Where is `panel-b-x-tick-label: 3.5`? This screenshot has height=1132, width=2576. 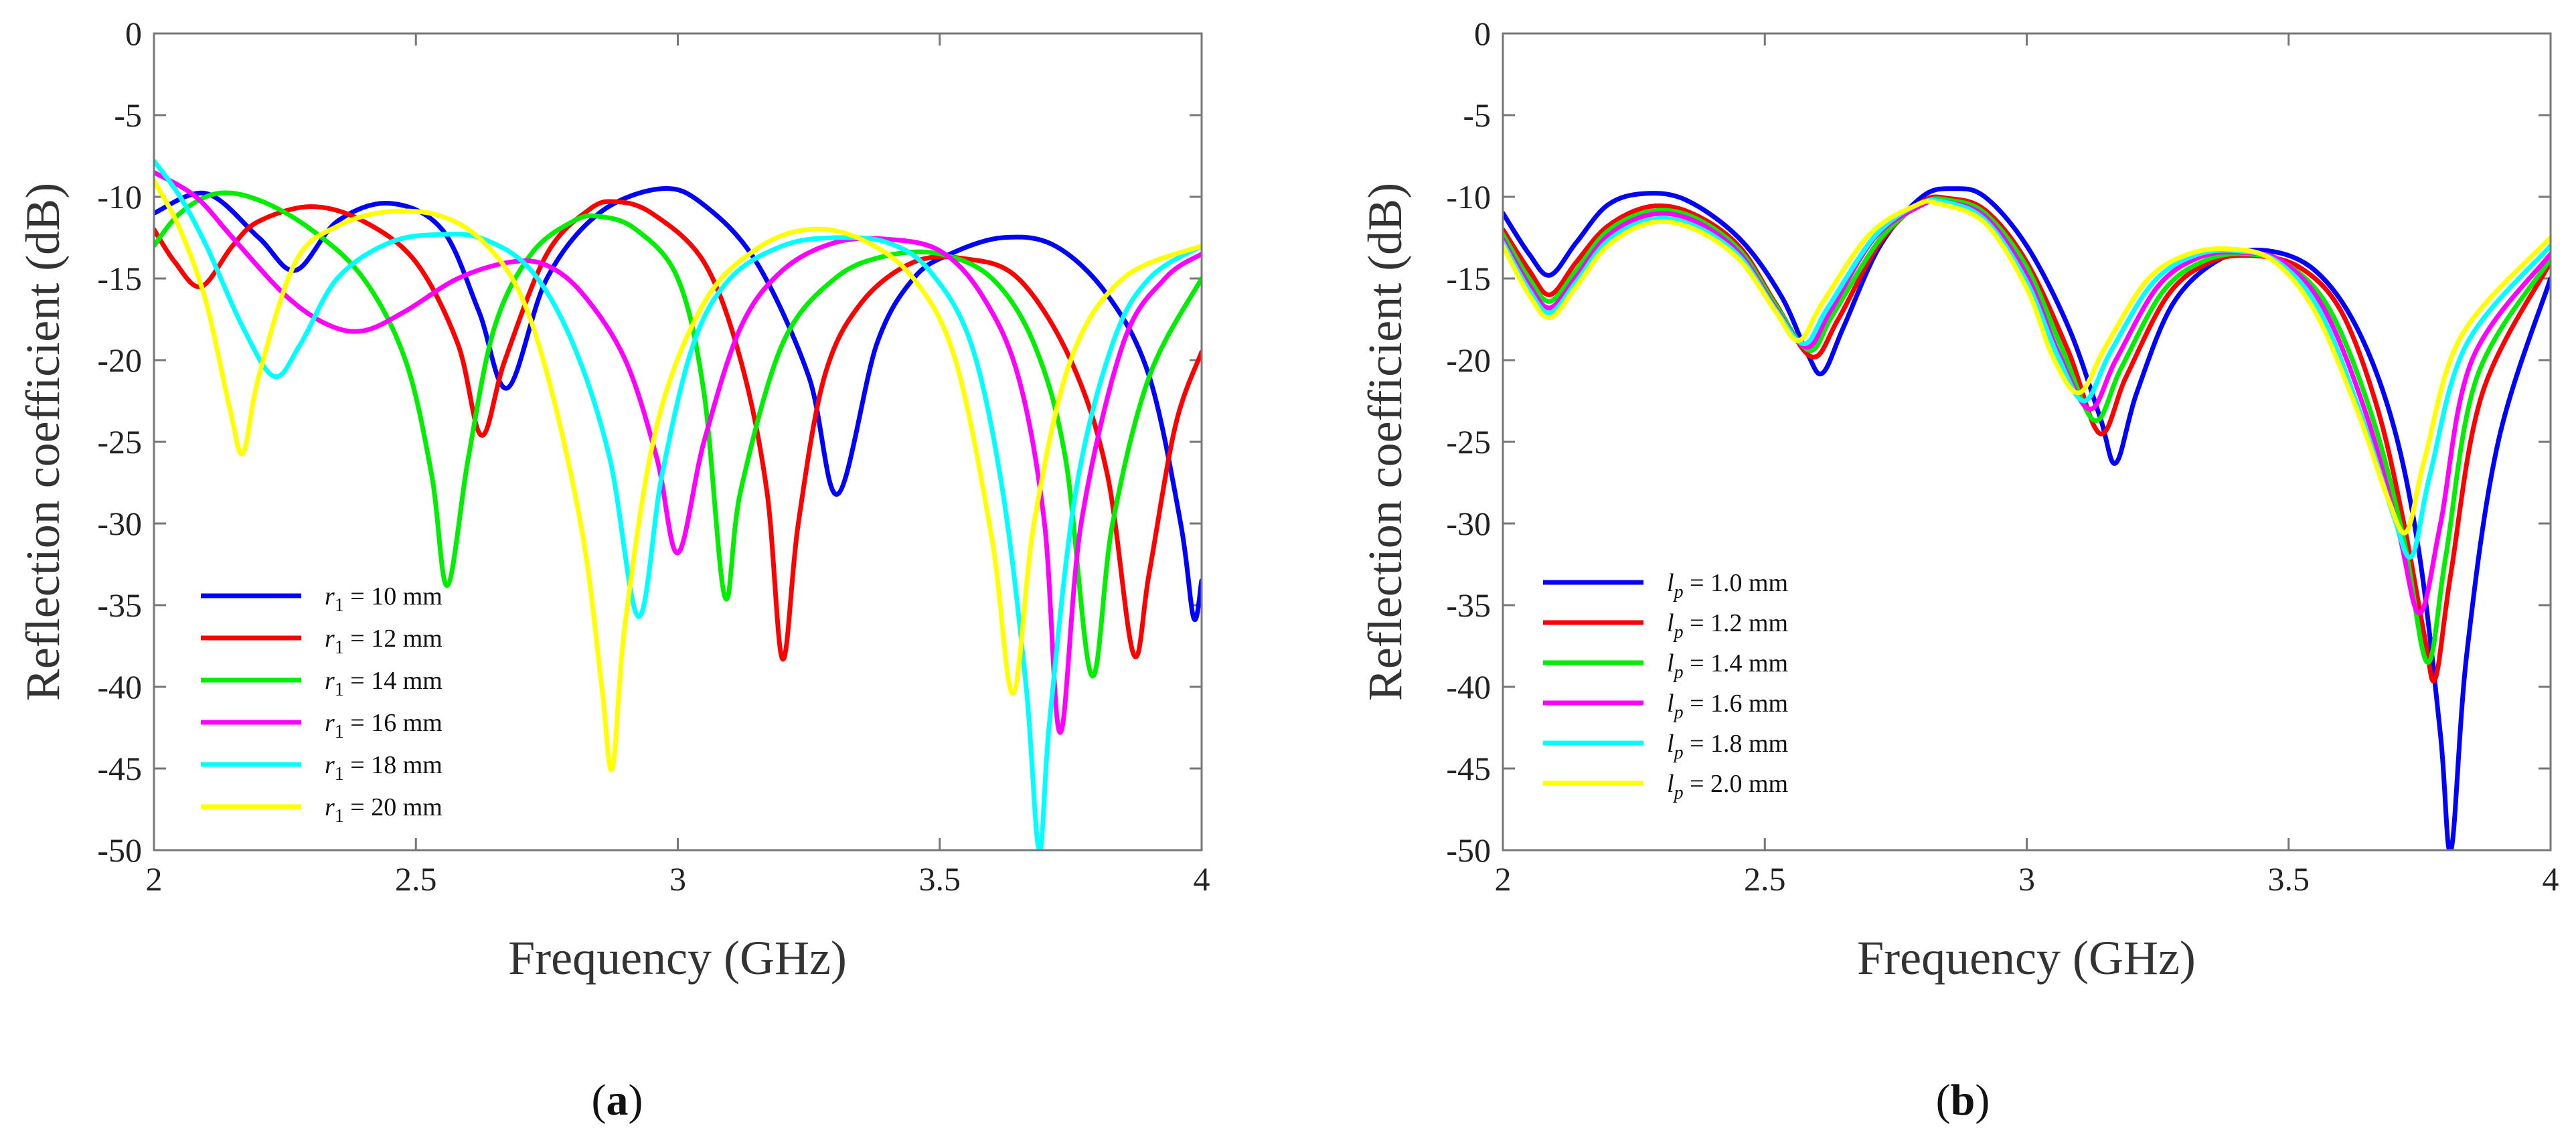 panel-b-x-tick-label: 3.5 is located at coordinates (2289, 879).